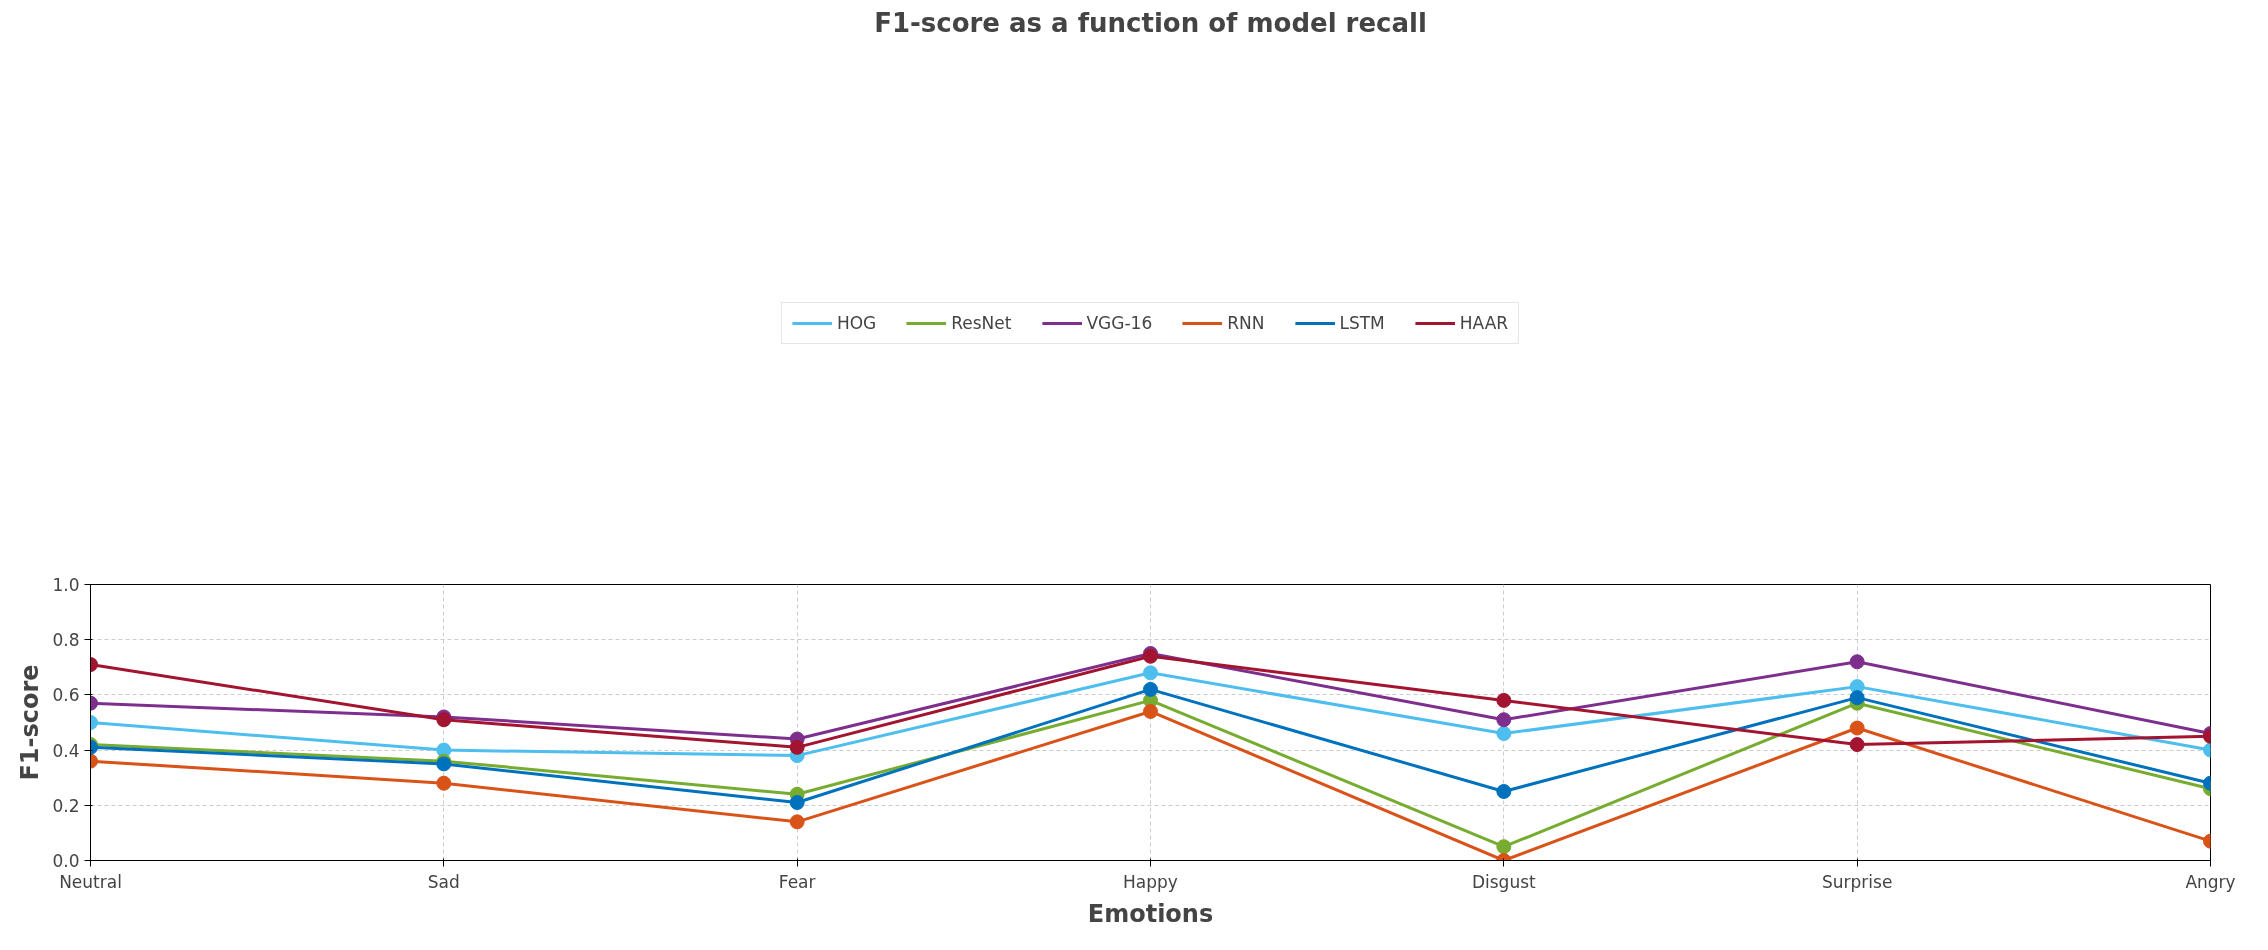 The height and width of the screenshot is (950, 2268). What do you see at coordinates (66, 861) in the screenshot?
I see `y-tick-label: 0.0` at bounding box center [66, 861].